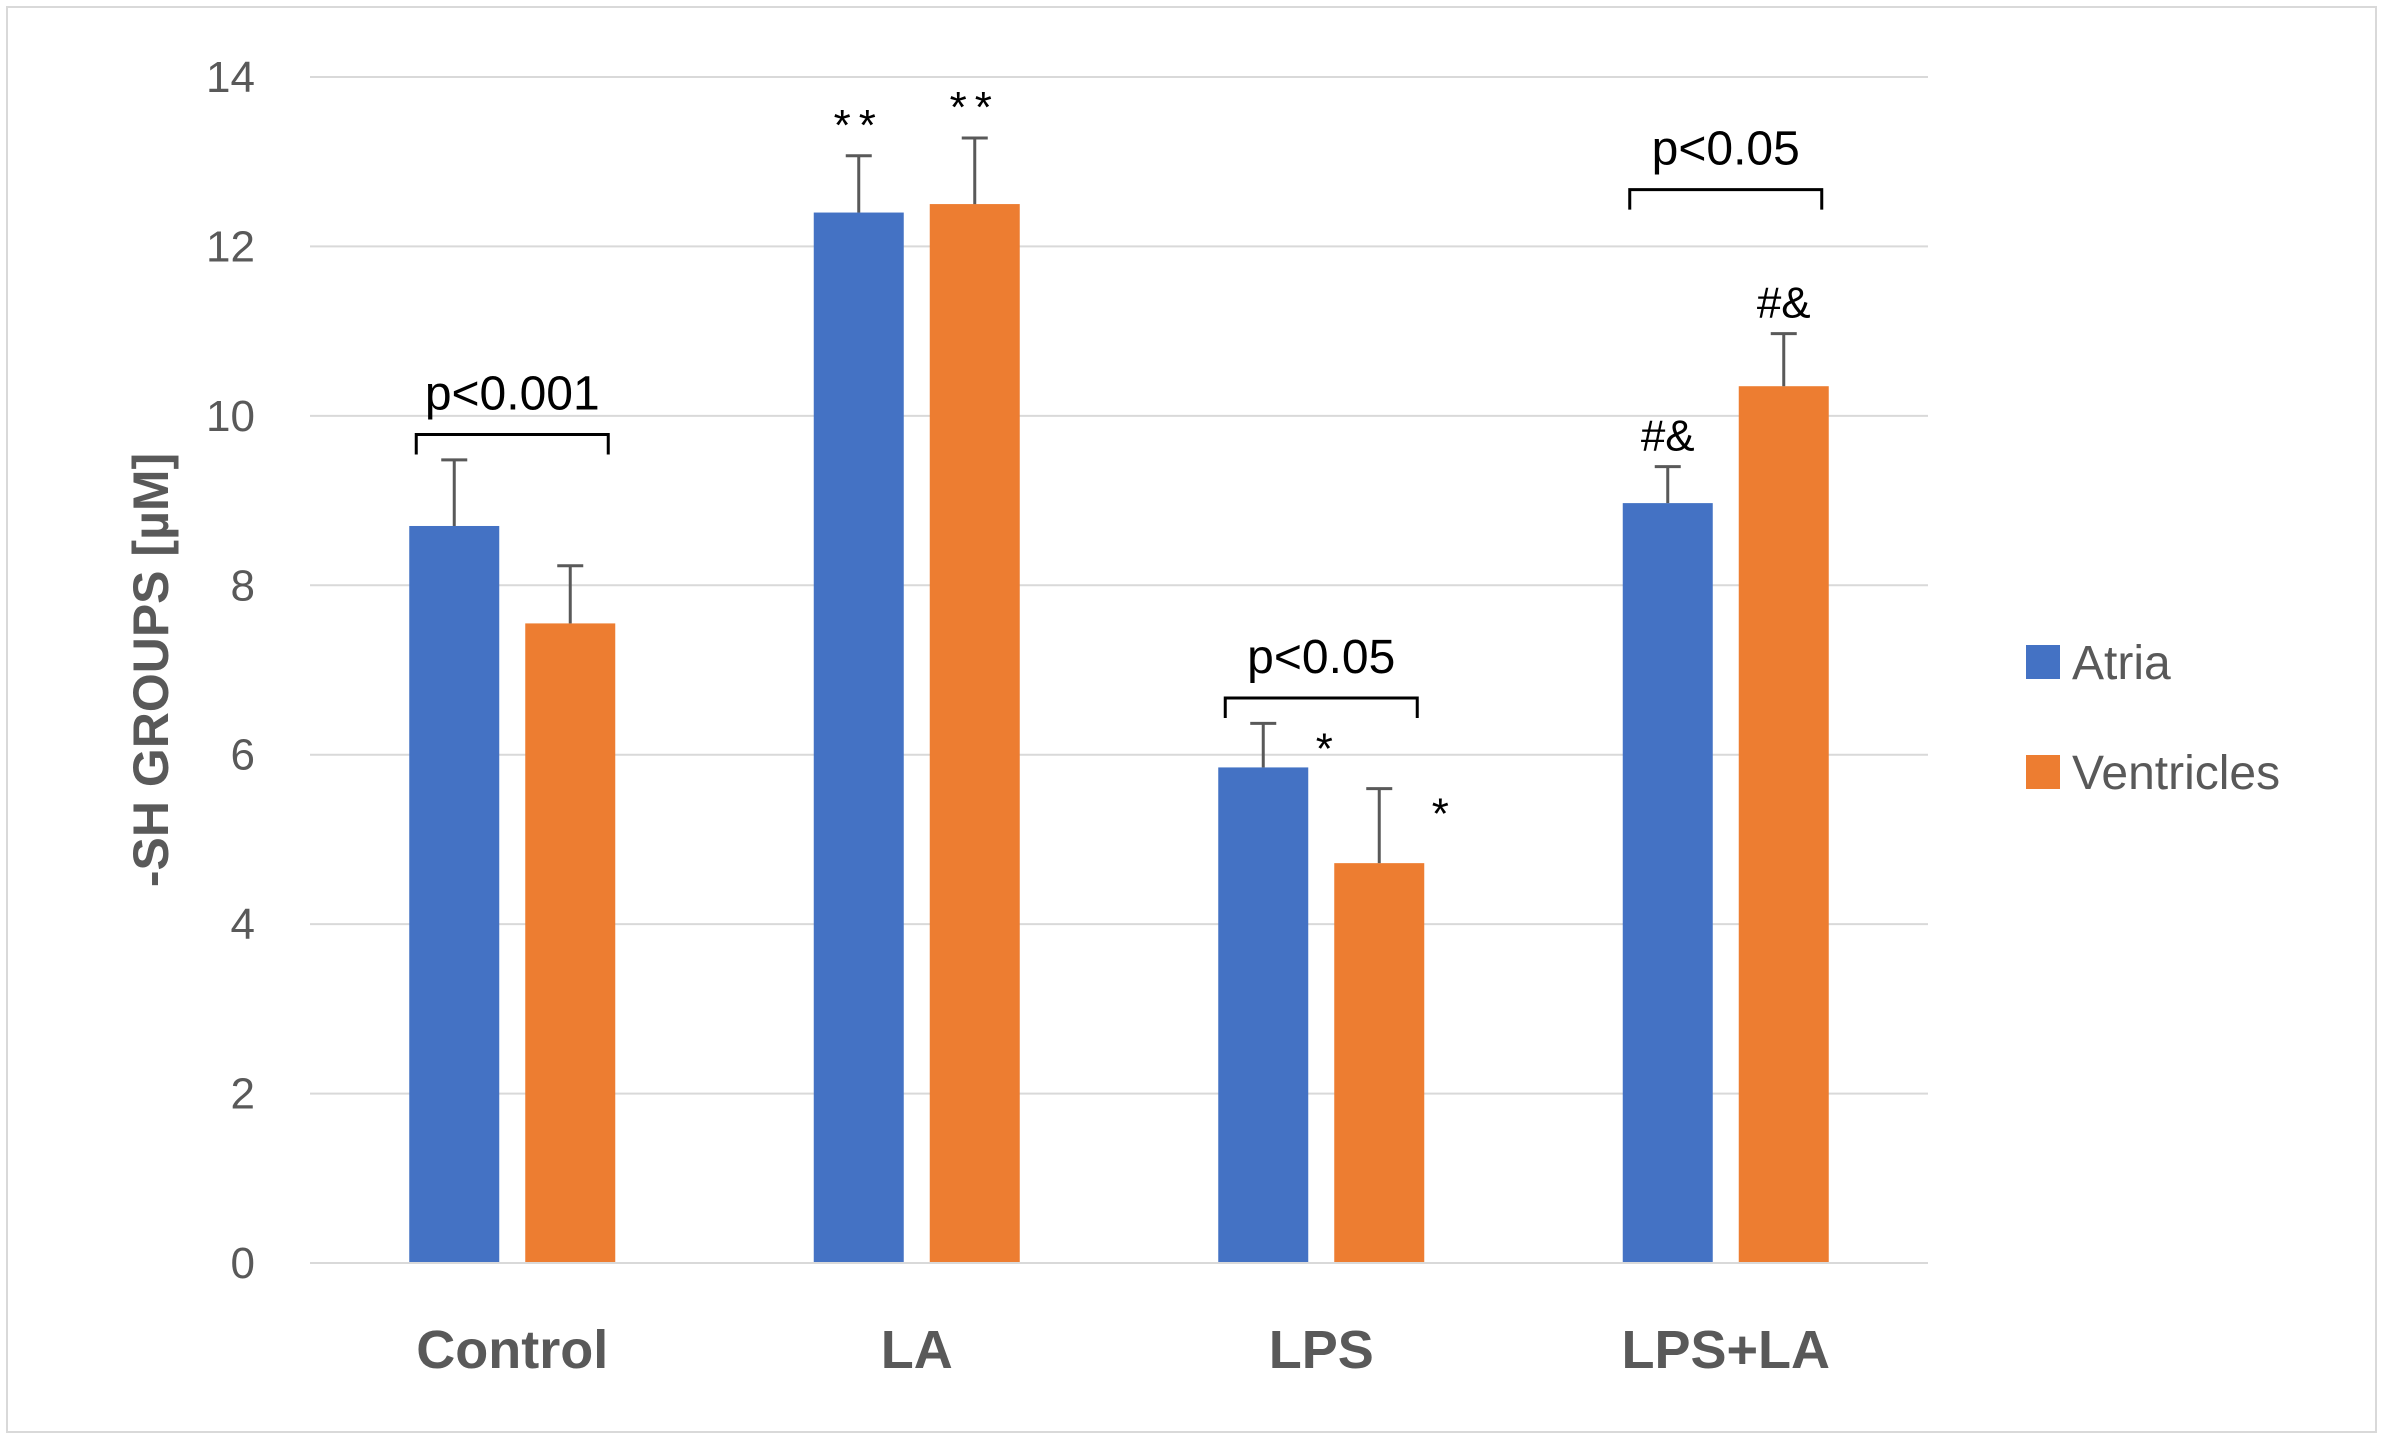 This screenshot has height=1442, width=2387. I want to click on y-axis-title: -SH GROUPS [µM], so click(151, 670).